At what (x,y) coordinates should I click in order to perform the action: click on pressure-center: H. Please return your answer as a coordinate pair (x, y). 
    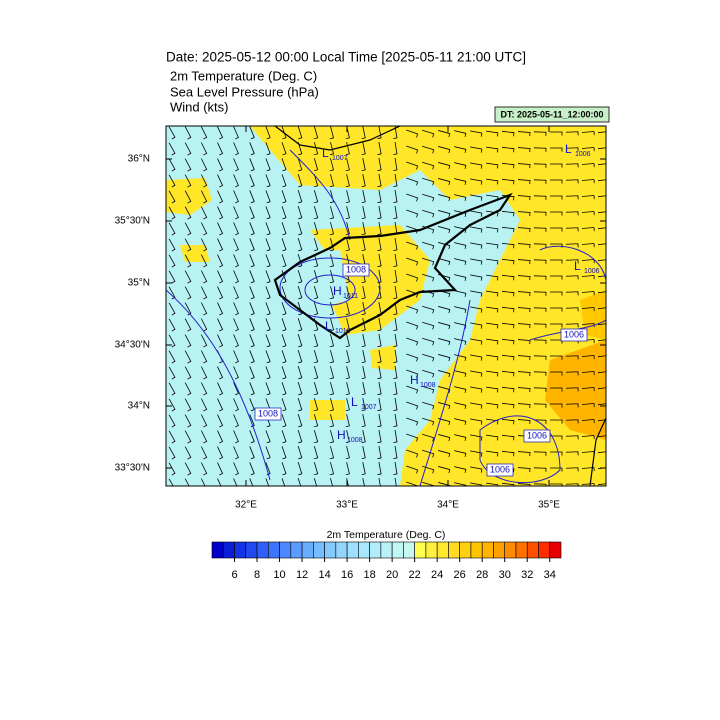
    Looking at the image, I should click on (337, 291).